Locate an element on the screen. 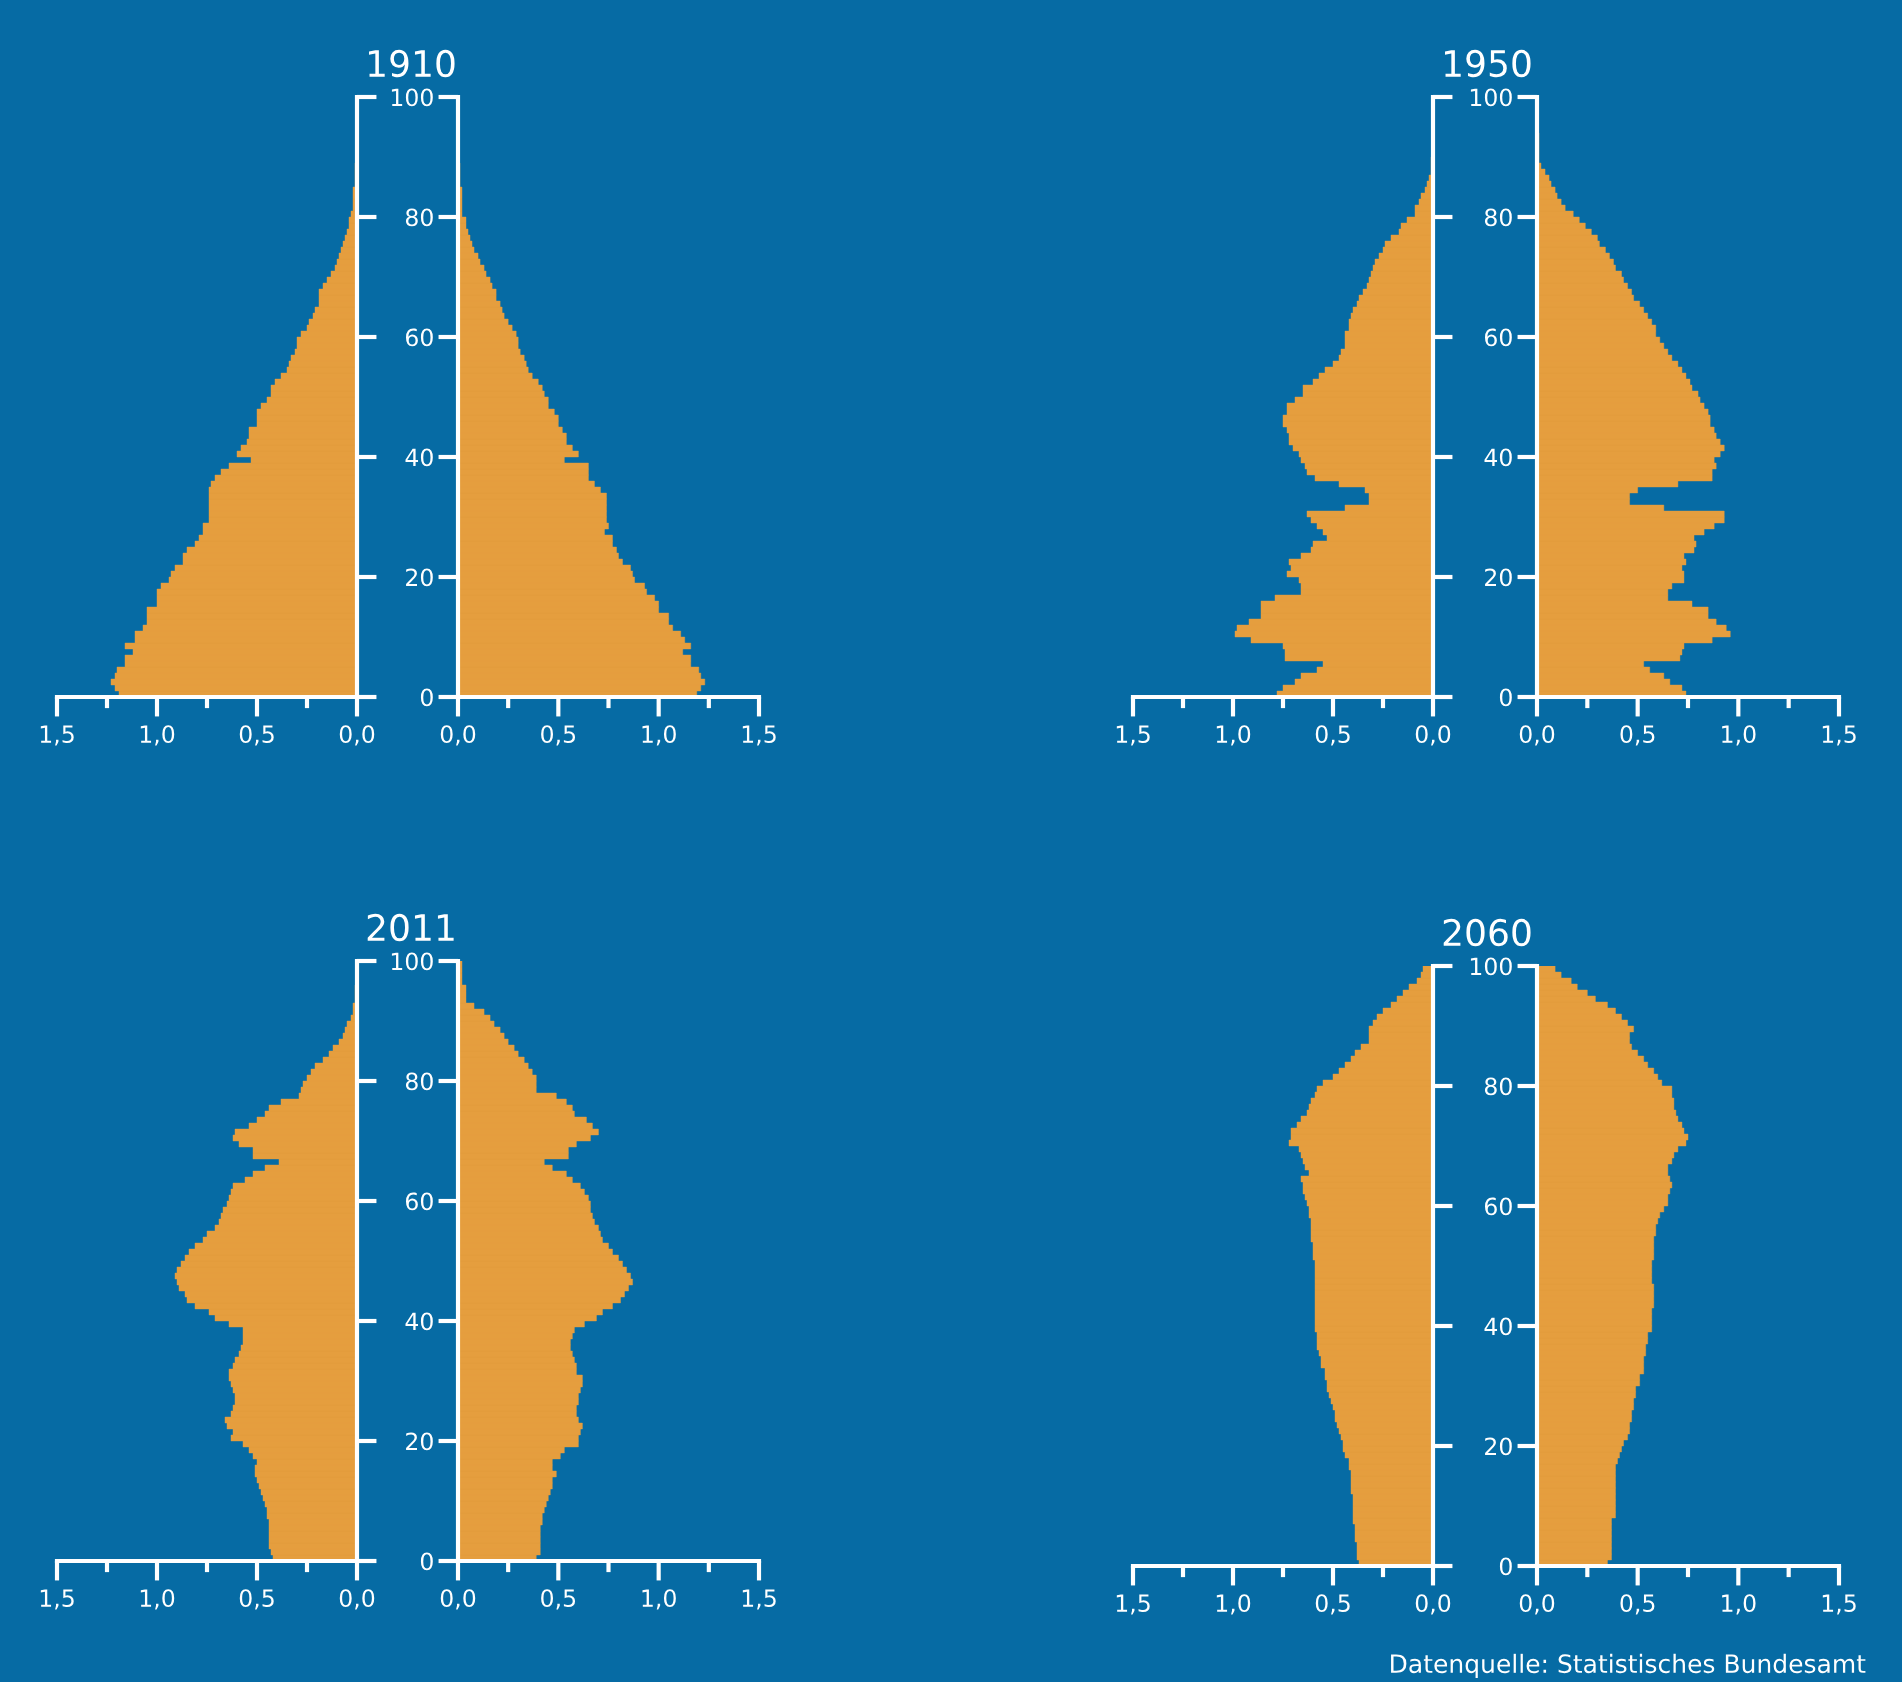 This screenshot has width=1902, height=1682. chart-title: 2060 is located at coordinates (1487, 932).